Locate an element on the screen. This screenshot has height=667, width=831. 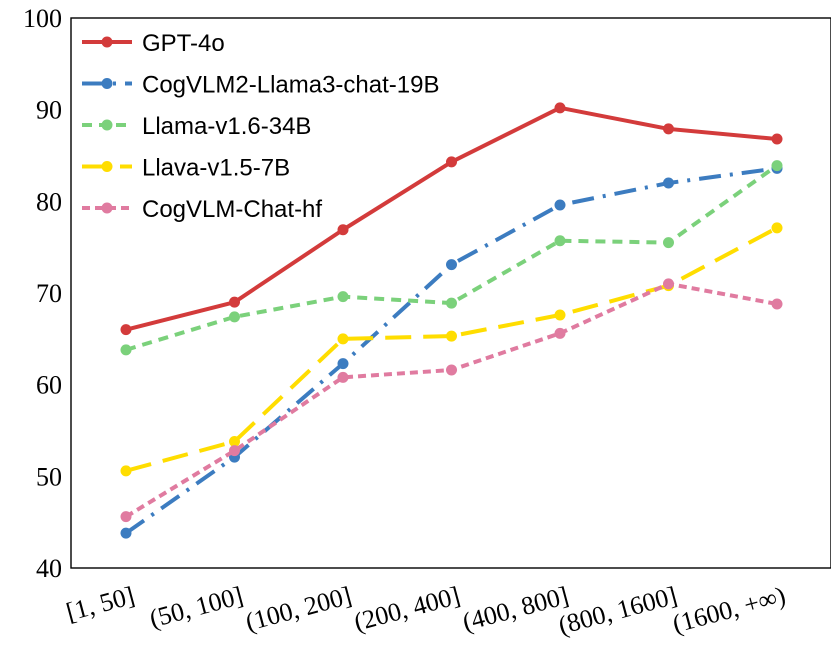
y-tick-label-90: 90 is located at coordinates (49, 110).